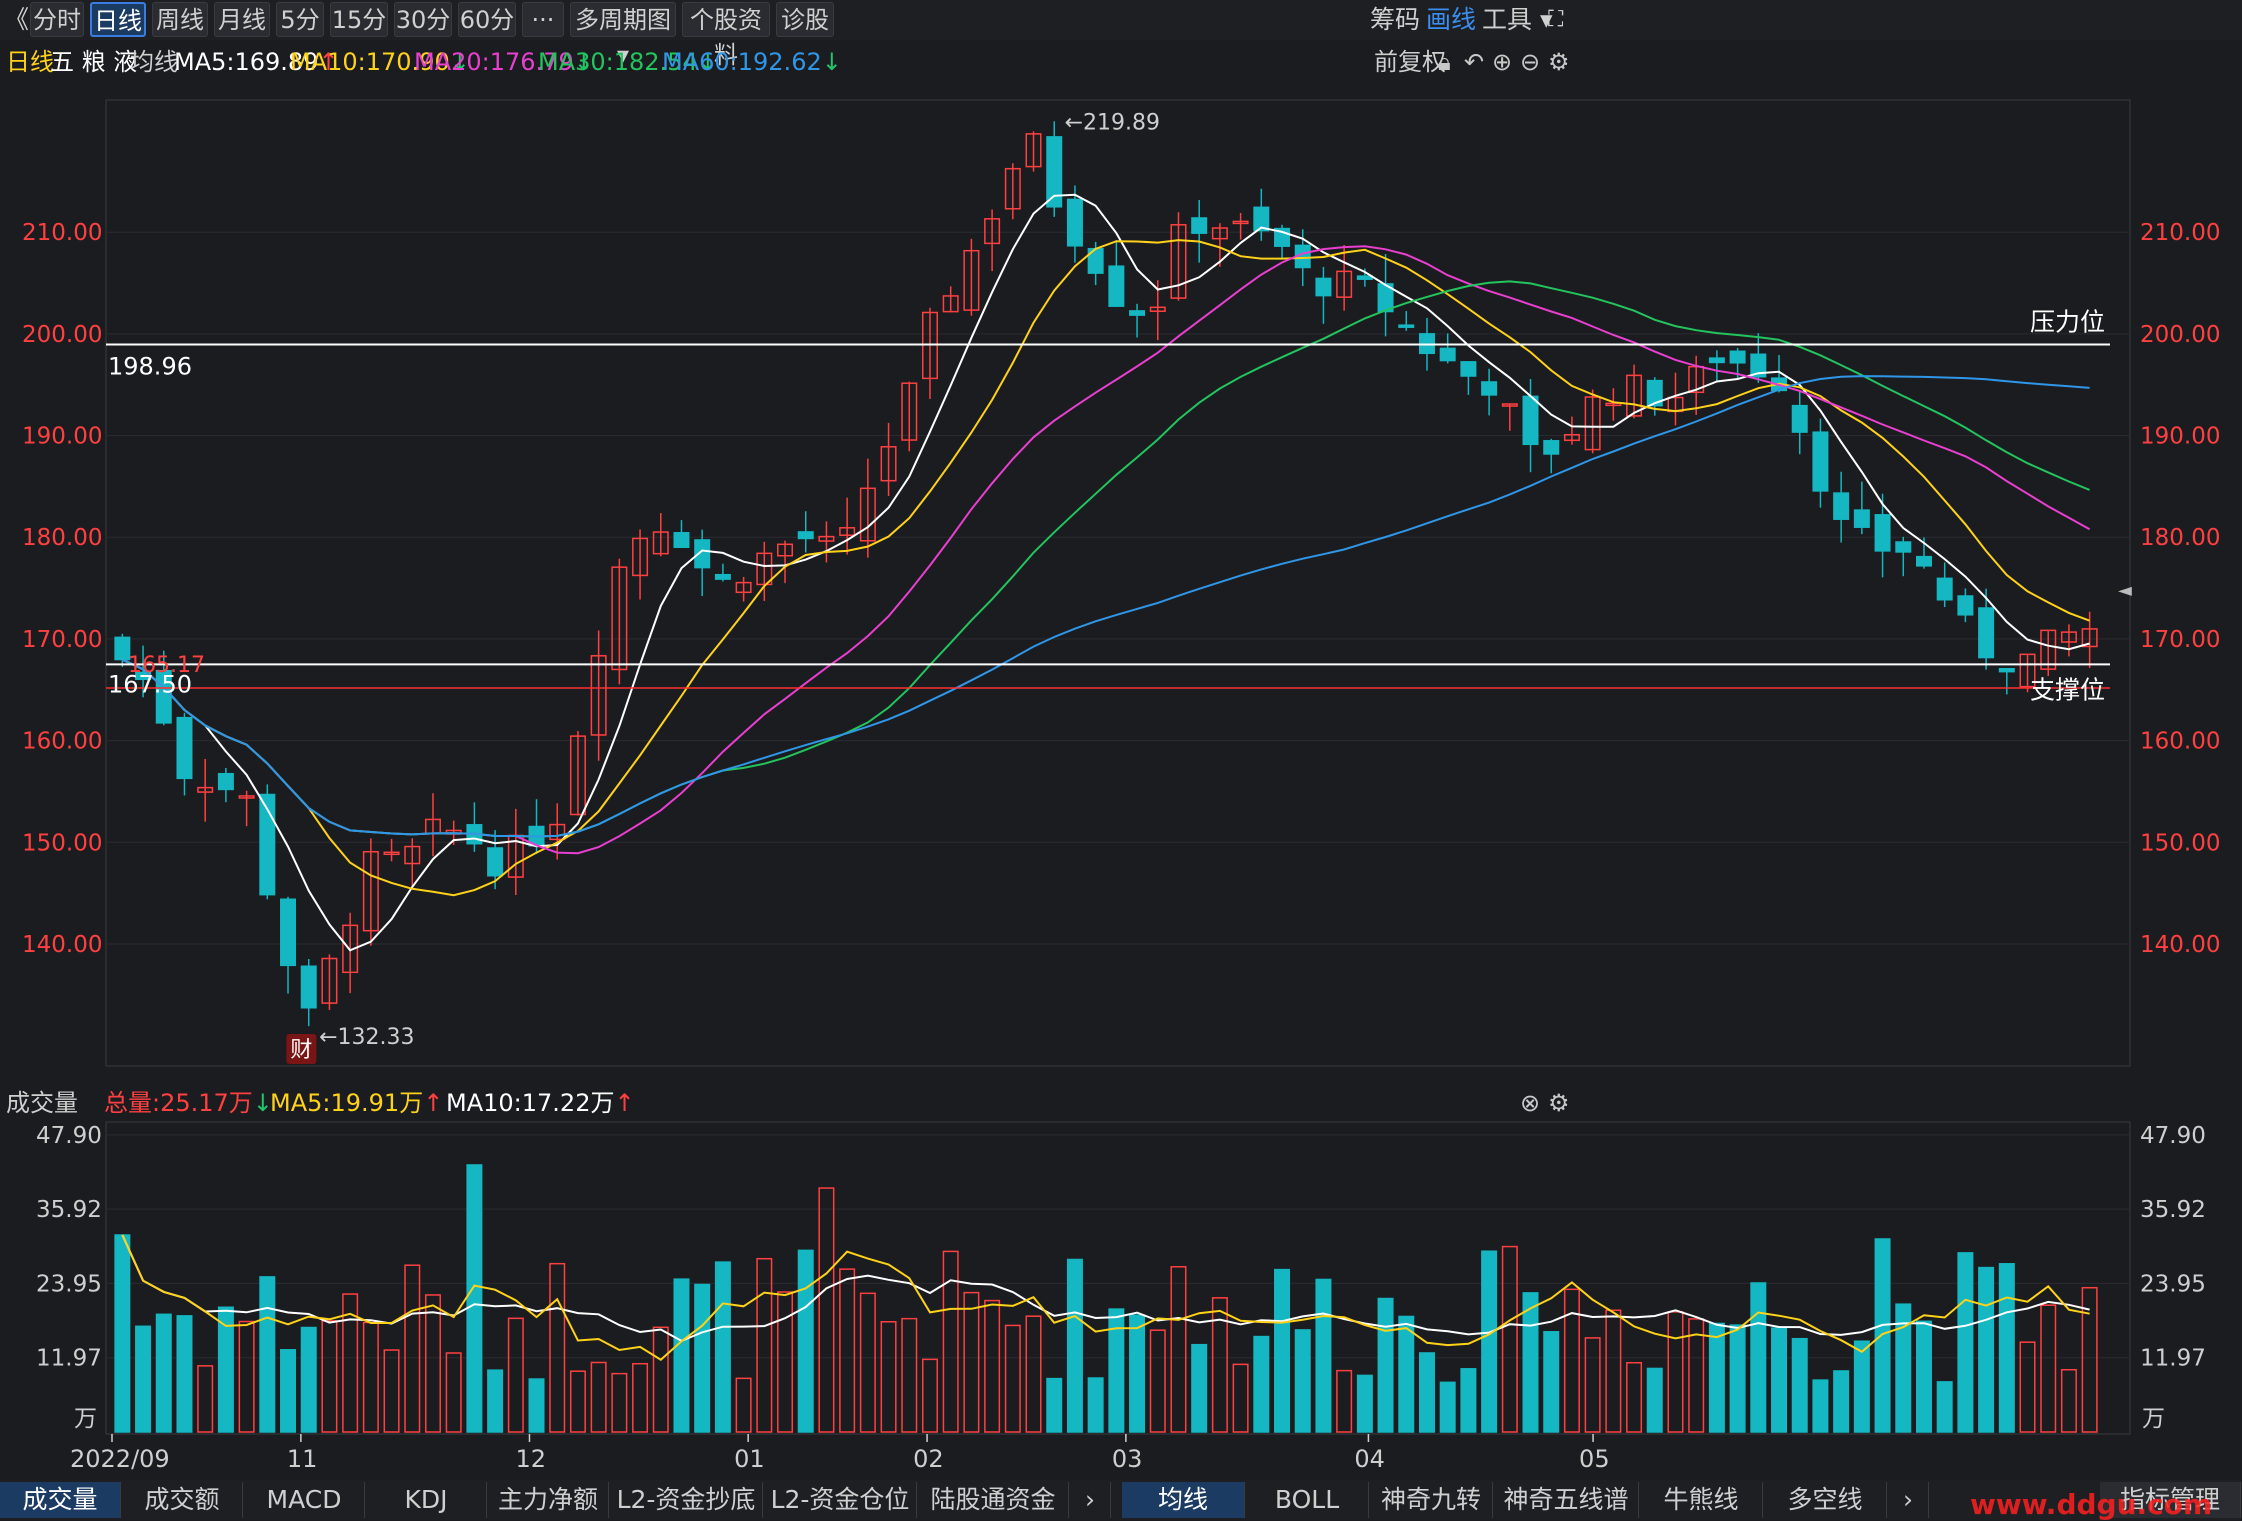  Describe the element at coordinates (543, 19) in the screenshot. I see `more-icon: ···` at that location.